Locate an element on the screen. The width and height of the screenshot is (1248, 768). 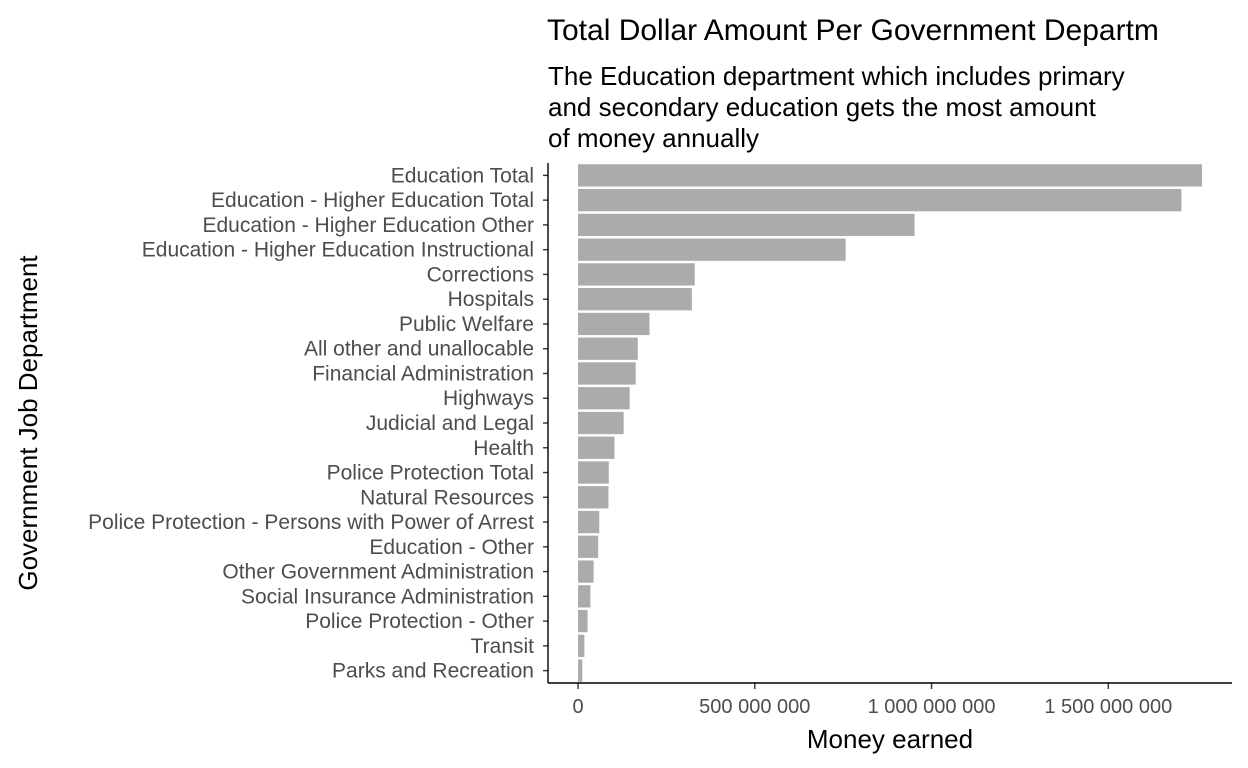
category-label: Financial Administration is located at coordinates (423, 373).